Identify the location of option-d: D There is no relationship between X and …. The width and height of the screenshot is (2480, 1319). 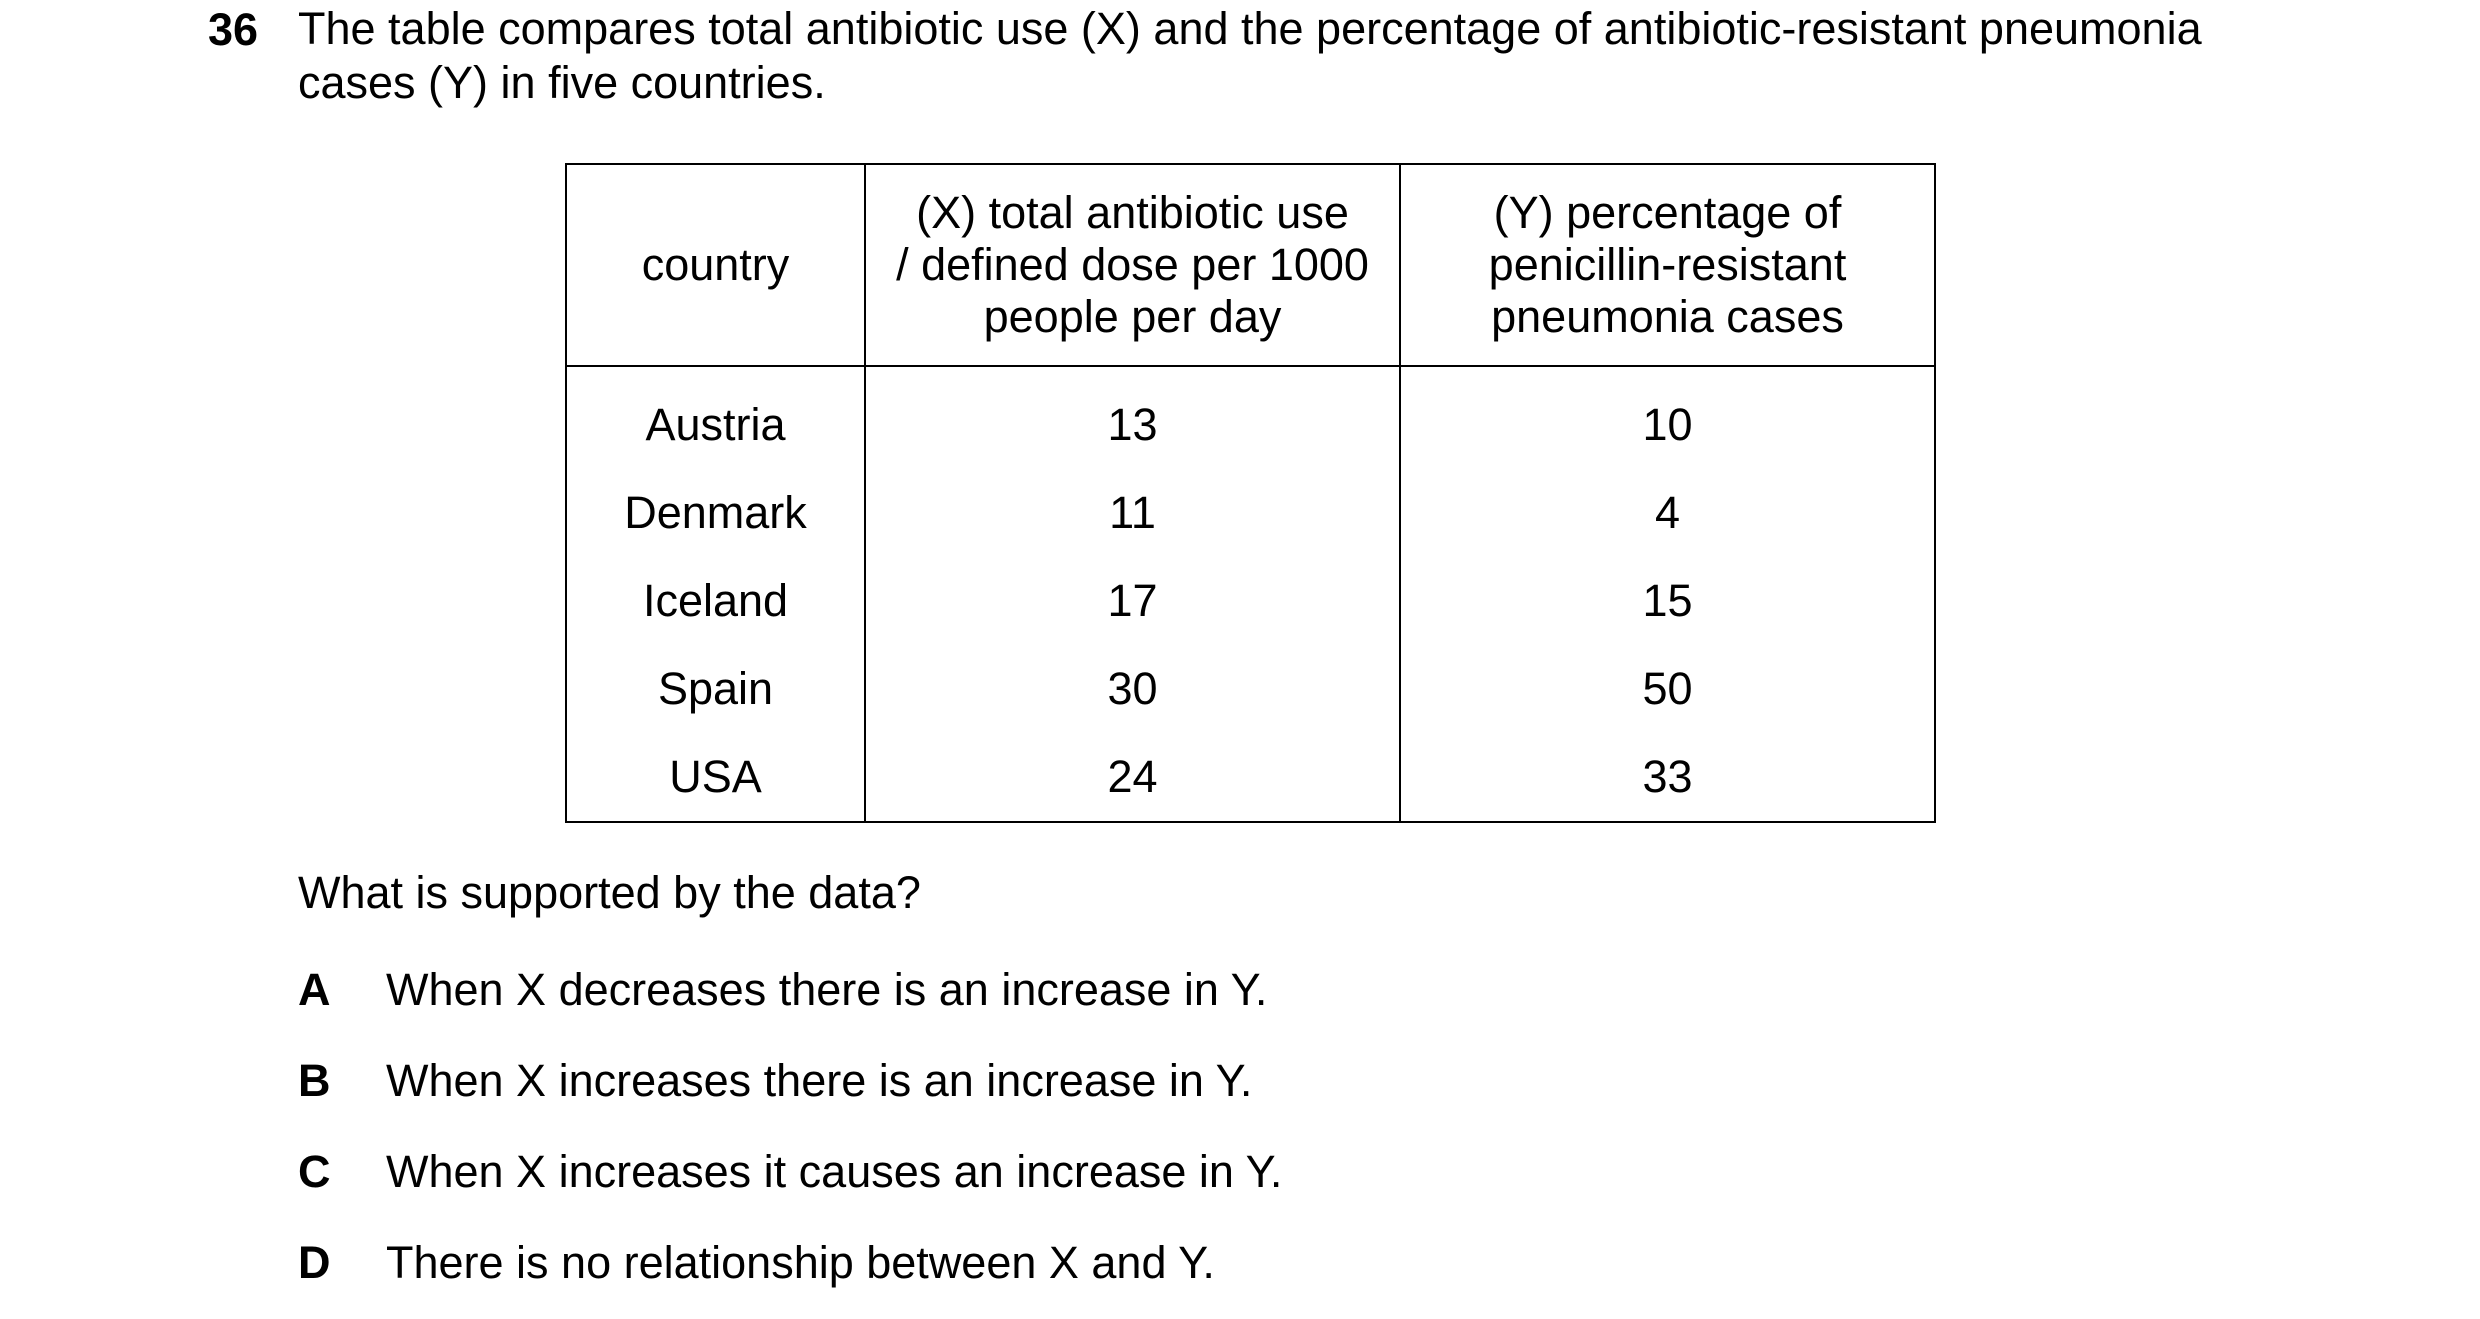
(756, 1263).